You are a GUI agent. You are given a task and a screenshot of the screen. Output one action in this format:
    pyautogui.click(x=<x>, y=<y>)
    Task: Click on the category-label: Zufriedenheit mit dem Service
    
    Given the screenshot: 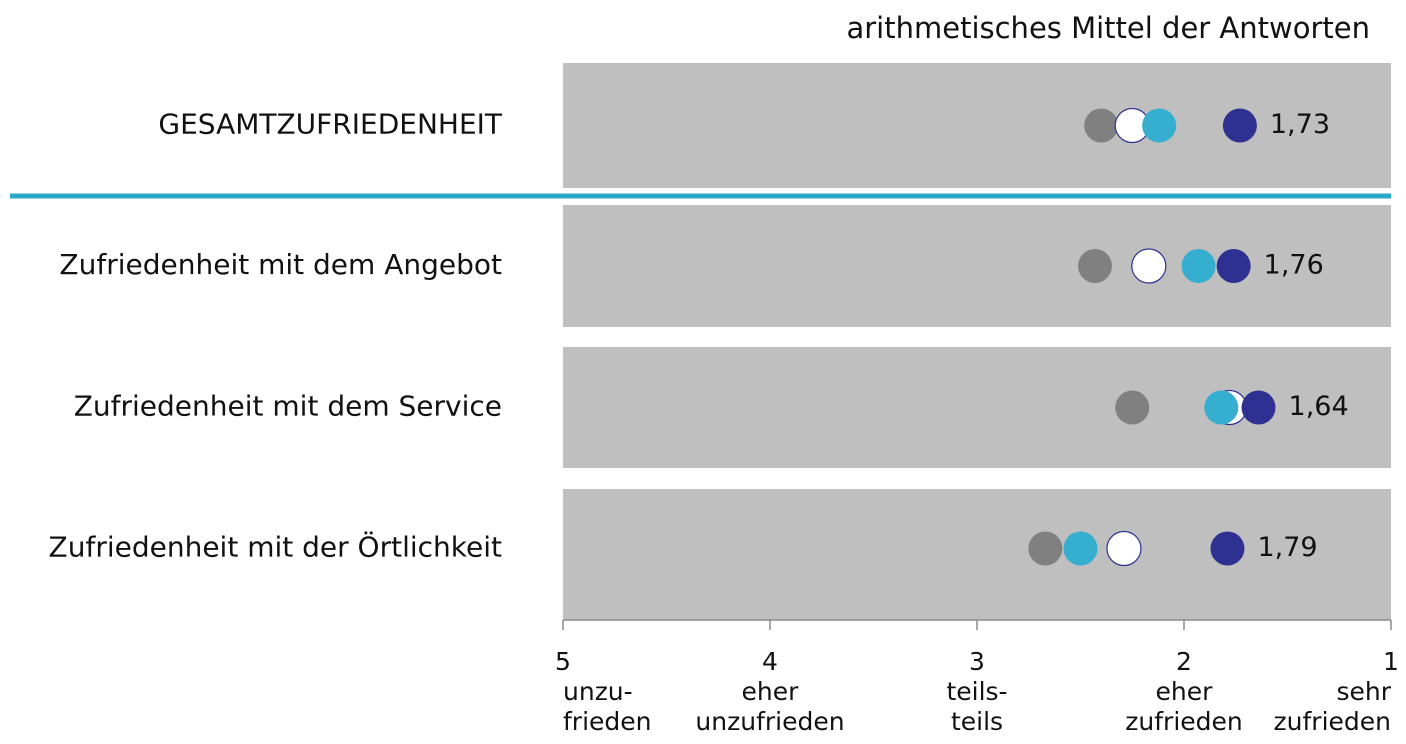 What is the action you would take?
    pyautogui.click(x=288, y=406)
    